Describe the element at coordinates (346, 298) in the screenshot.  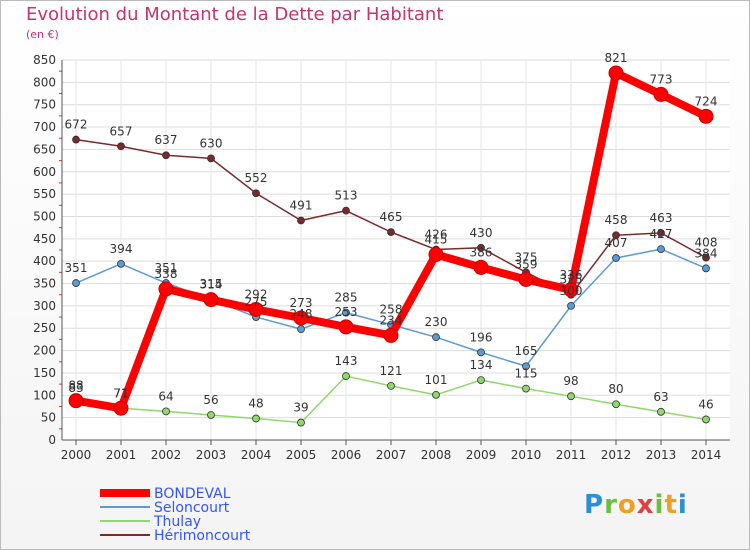
I see `data-label: 285` at that location.